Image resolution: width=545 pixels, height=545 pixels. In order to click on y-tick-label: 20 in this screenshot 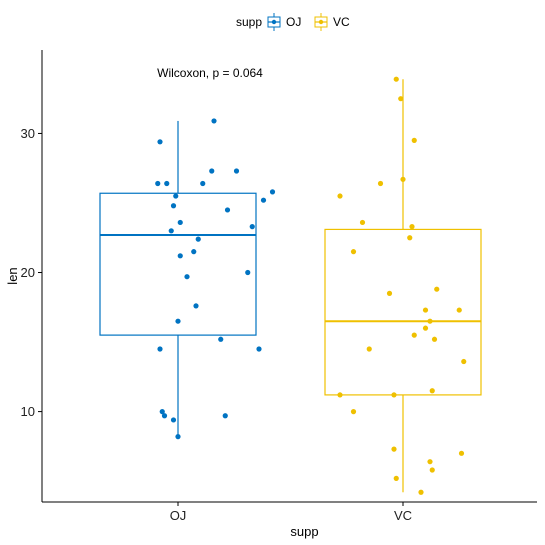, I will do `click(28, 272)`.